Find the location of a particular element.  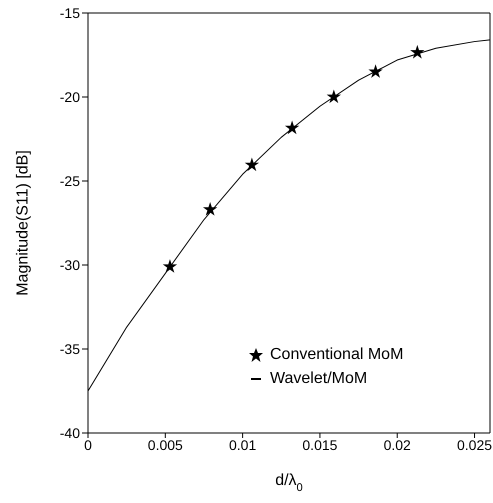

x-tick-label: 0.015 is located at coordinates (320, 444).